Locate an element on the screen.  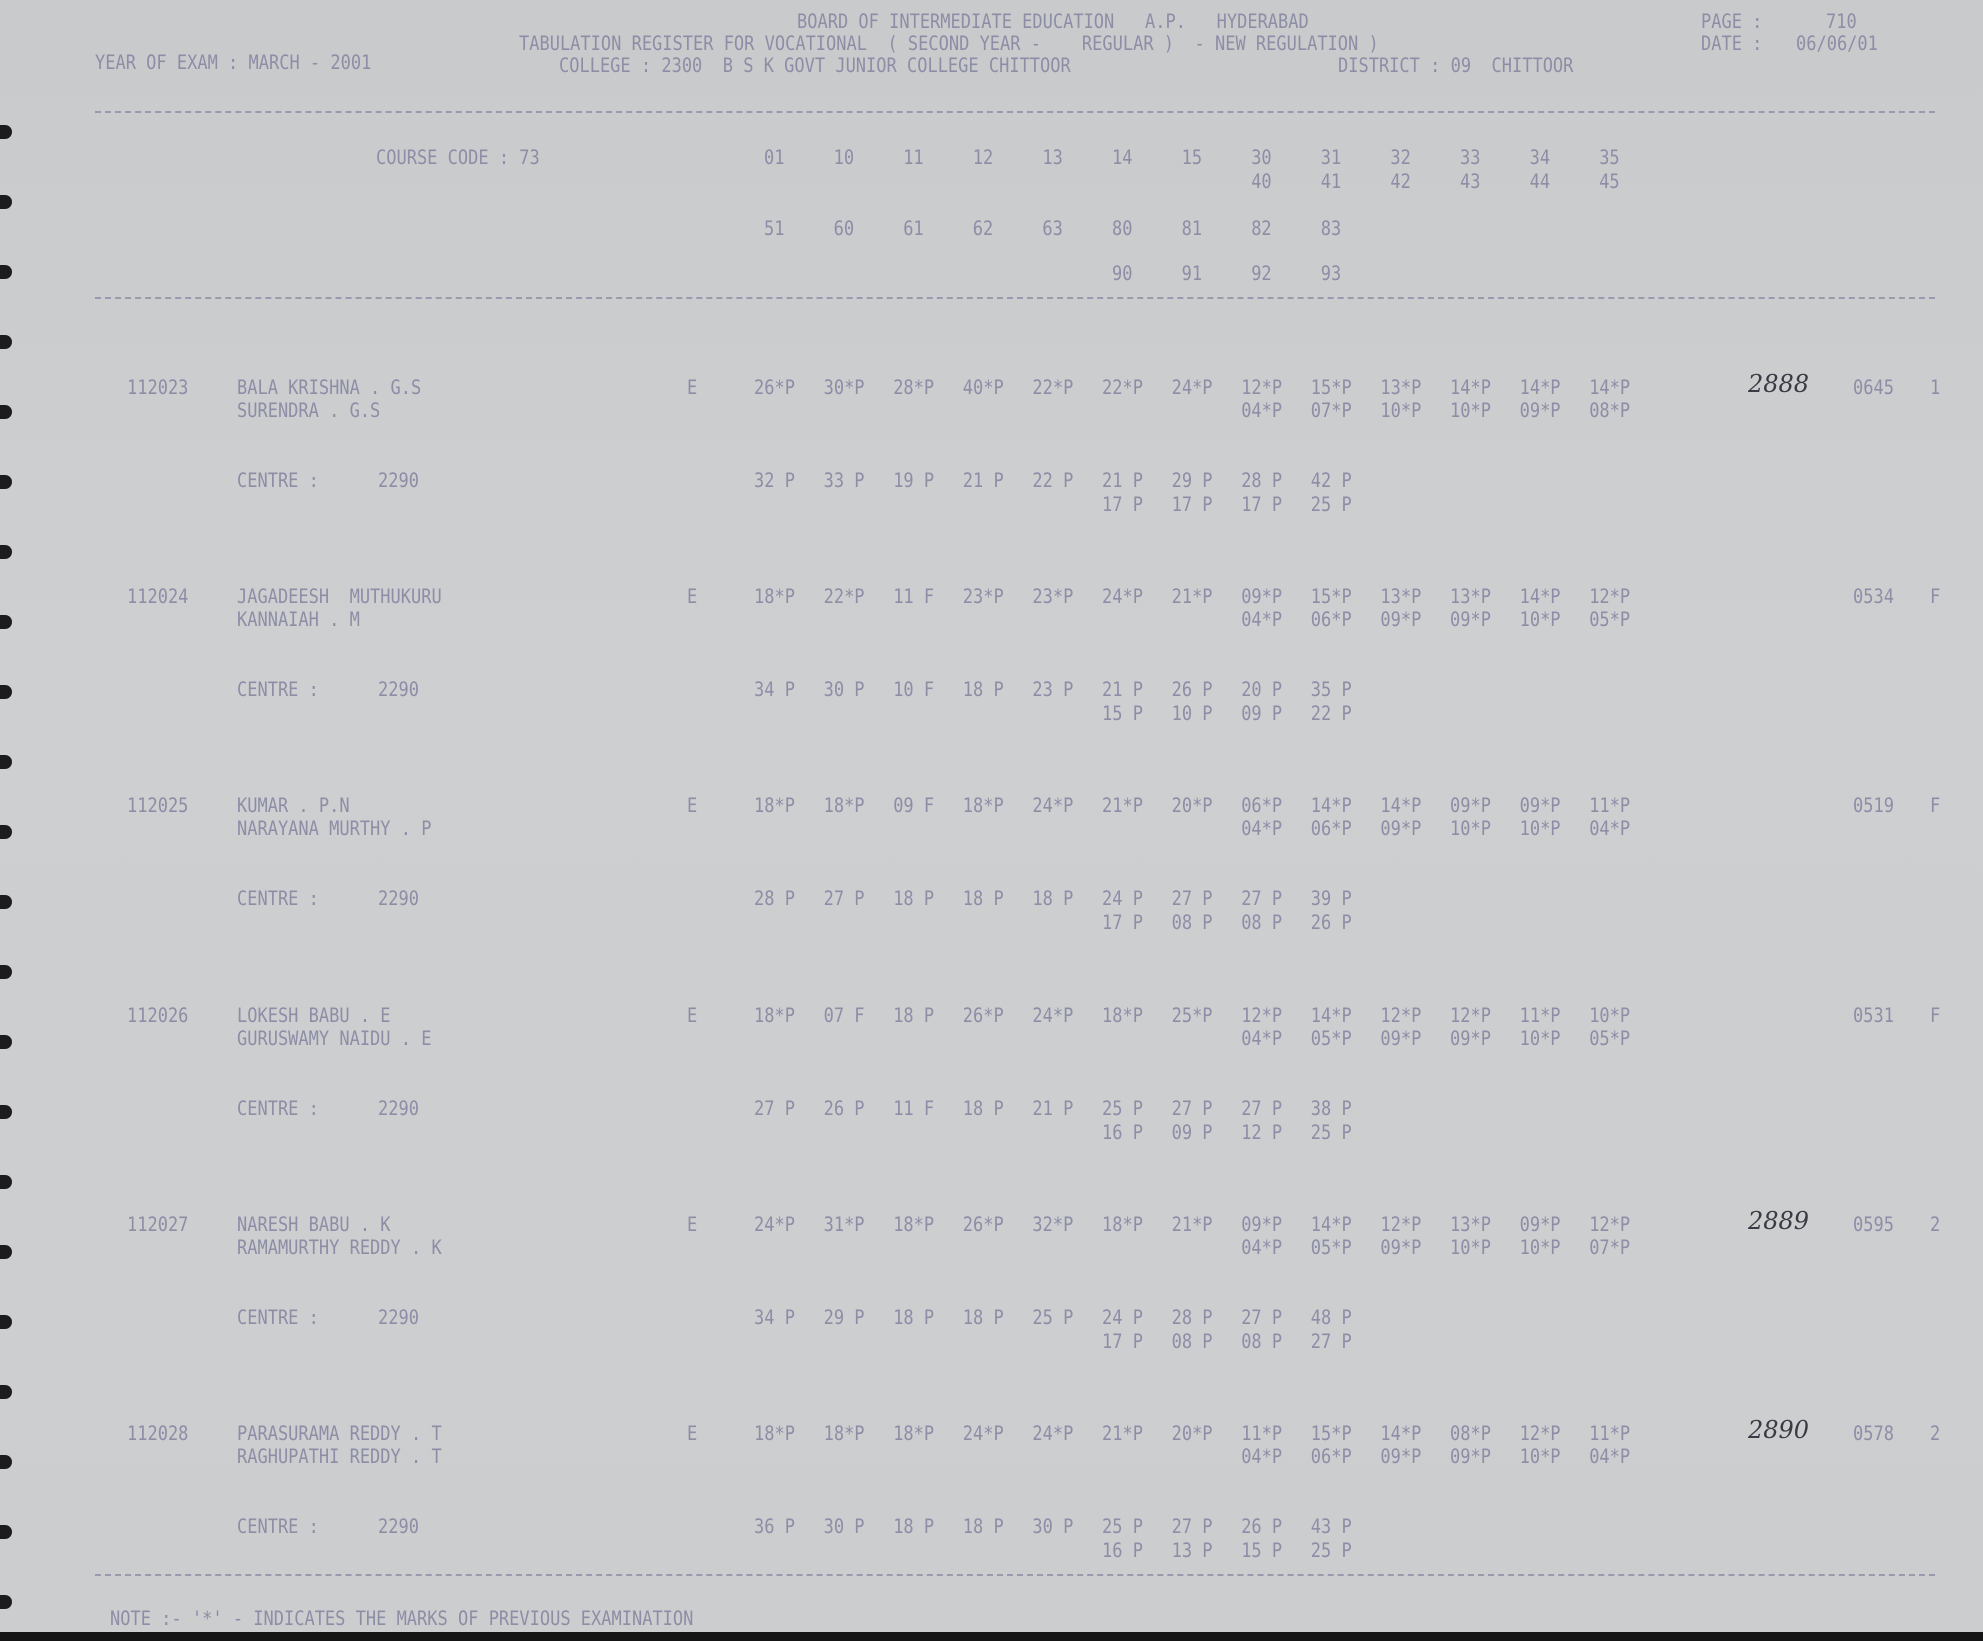
subject-code: 31 is located at coordinates (1331, 158).